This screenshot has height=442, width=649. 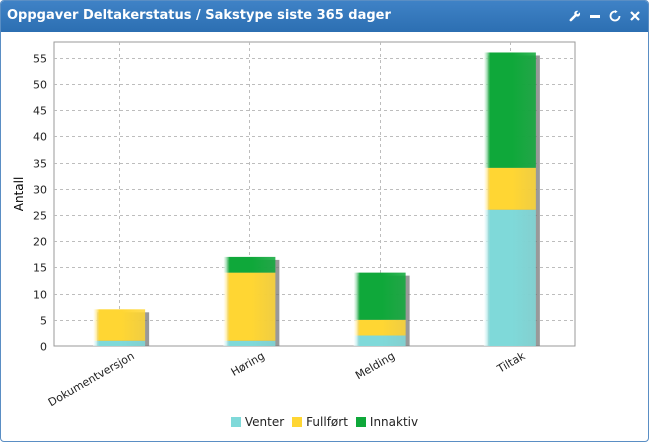 What do you see at coordinates (327, 422) in the screenshot?
I see `legend-label: Fullført` at bounding box center [327, 422].